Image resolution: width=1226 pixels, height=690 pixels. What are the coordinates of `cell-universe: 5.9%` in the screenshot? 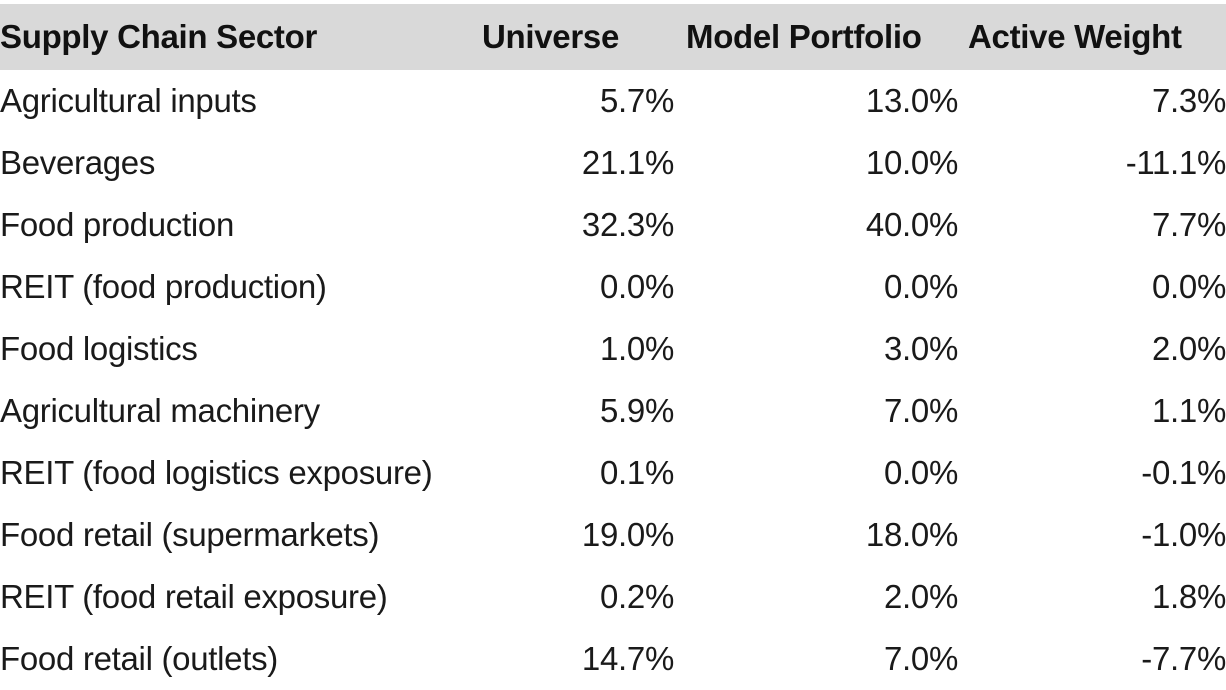 It's located at (636, 410).